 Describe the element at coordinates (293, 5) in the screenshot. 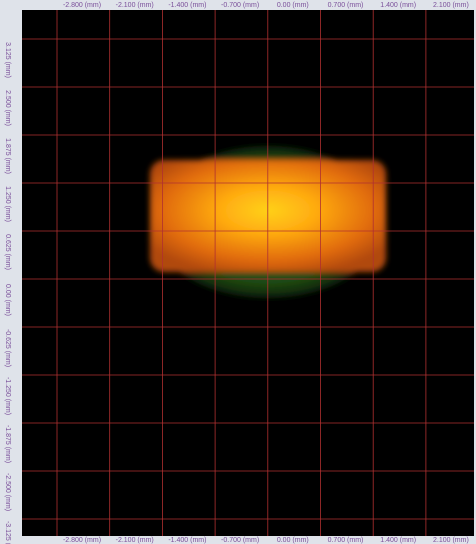

I see `x-axis-label-top: 0.00 (mm)` at that location.